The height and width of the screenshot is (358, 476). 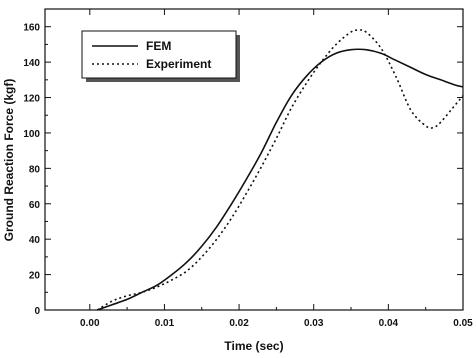 What do you see at coordinates (35, 276) in the screenshot?
I see `y-tick-label: 20` at bounding box center [35, 276].